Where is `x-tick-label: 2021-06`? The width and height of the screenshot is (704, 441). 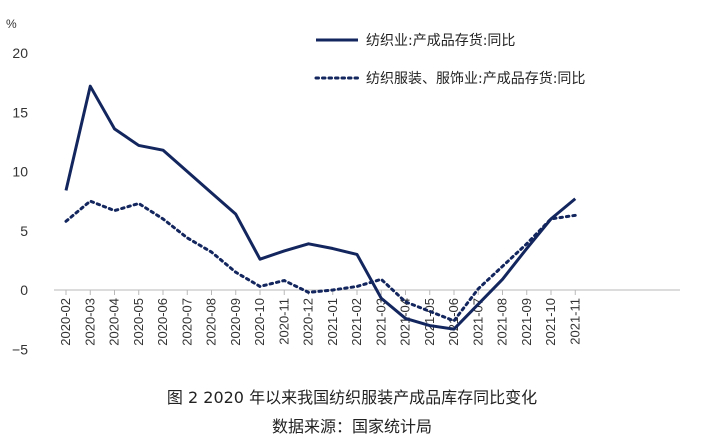
x-tick-label: 2021-06 is located at coordinates (453, 322).